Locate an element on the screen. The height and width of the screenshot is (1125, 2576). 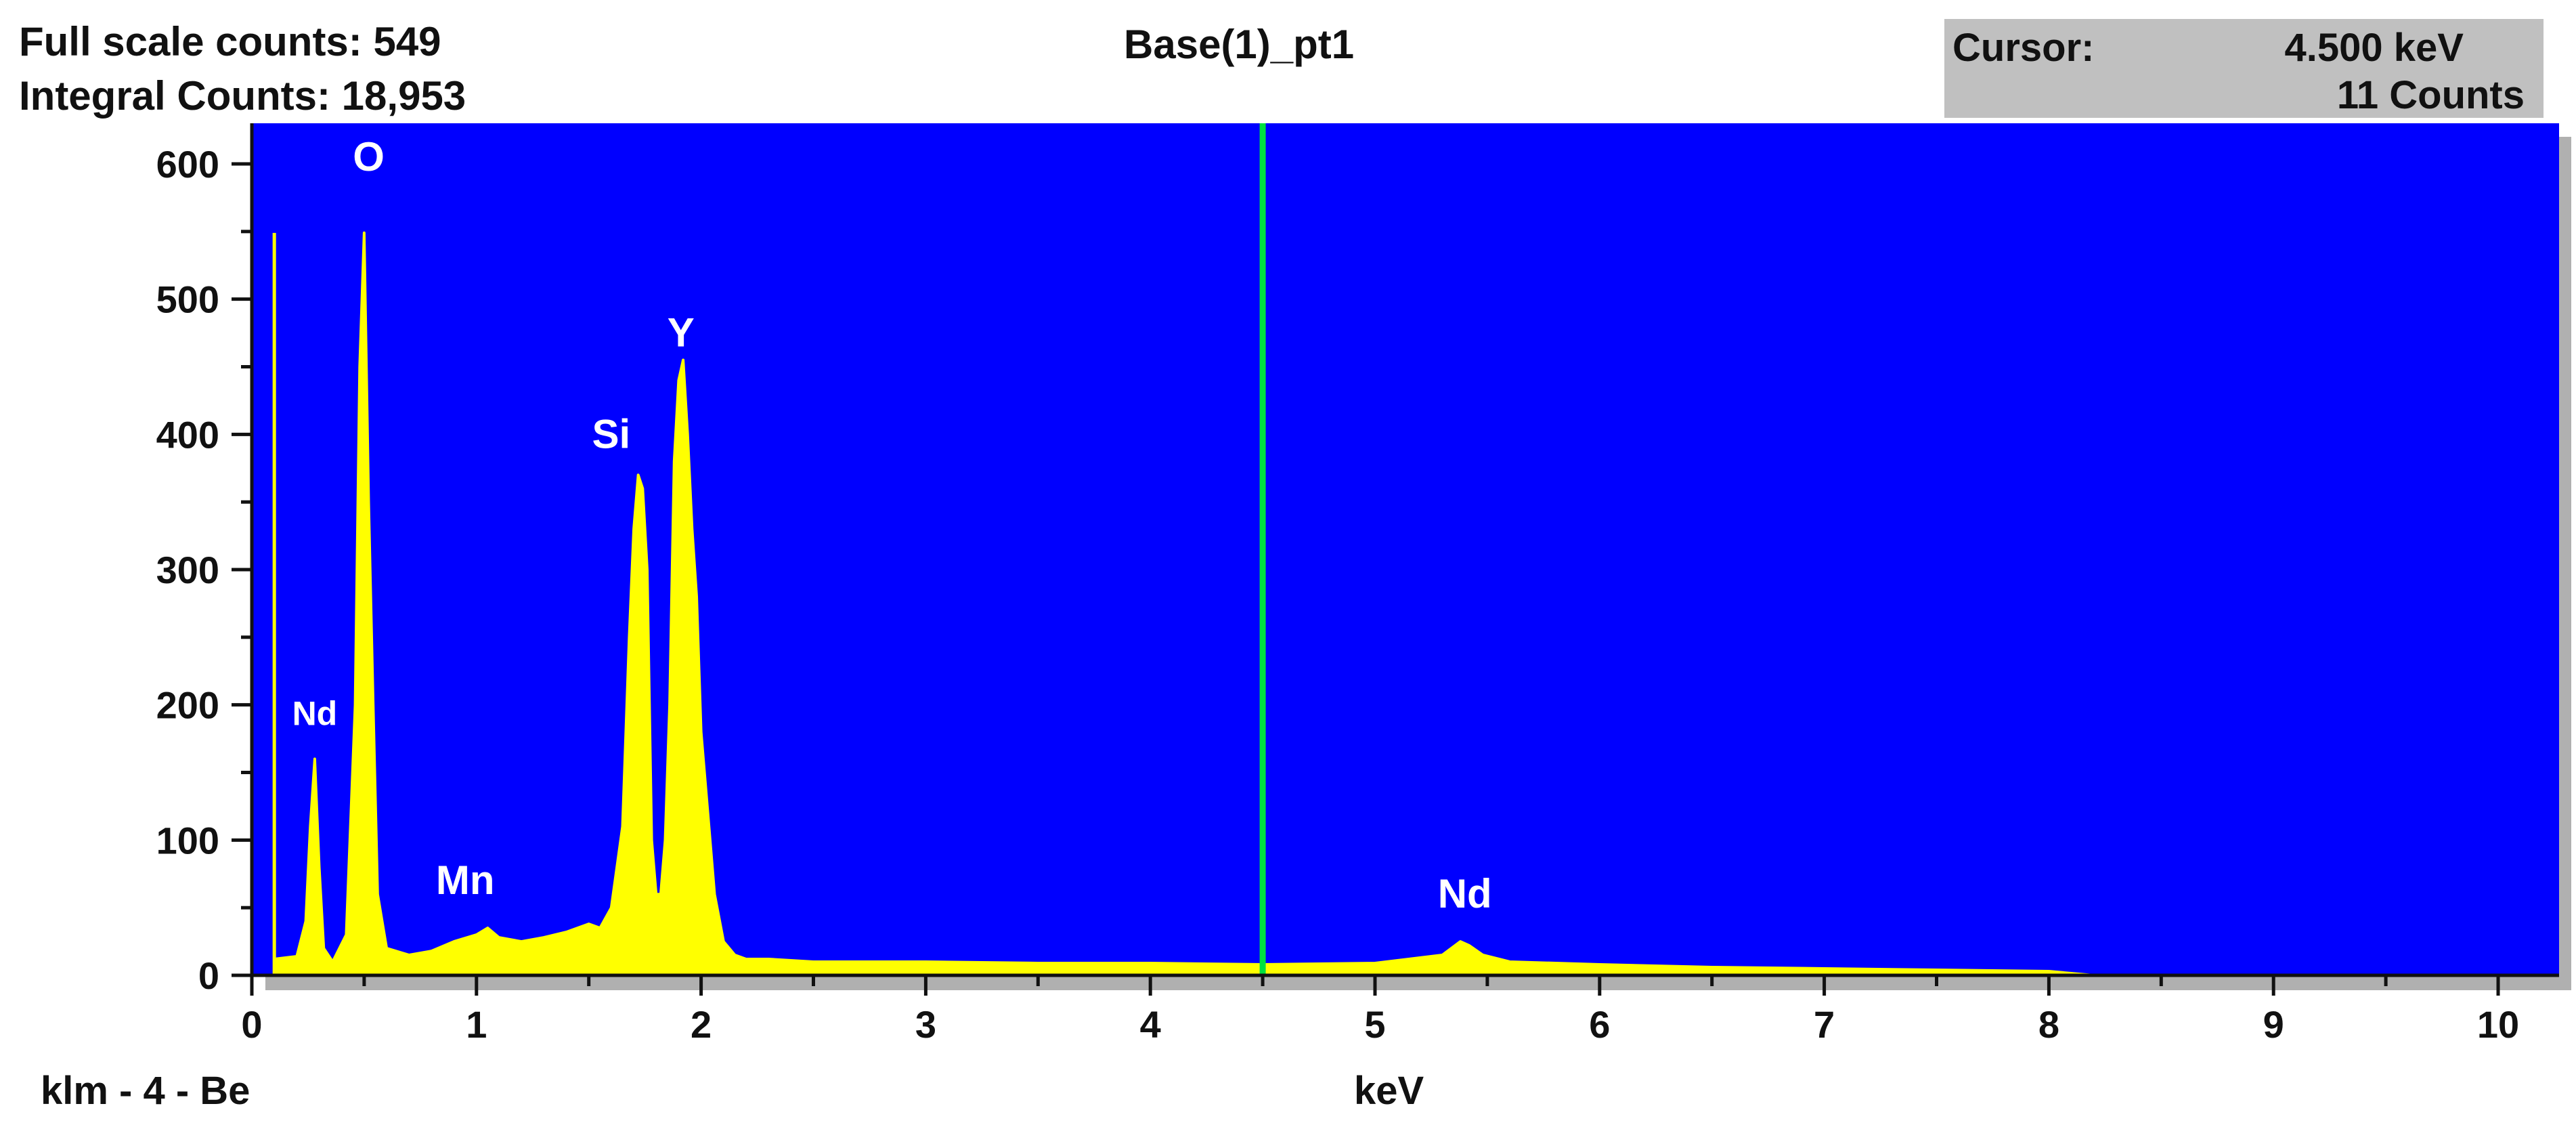
x-tick-label: 10 is located at coordinates (2498, 1024).